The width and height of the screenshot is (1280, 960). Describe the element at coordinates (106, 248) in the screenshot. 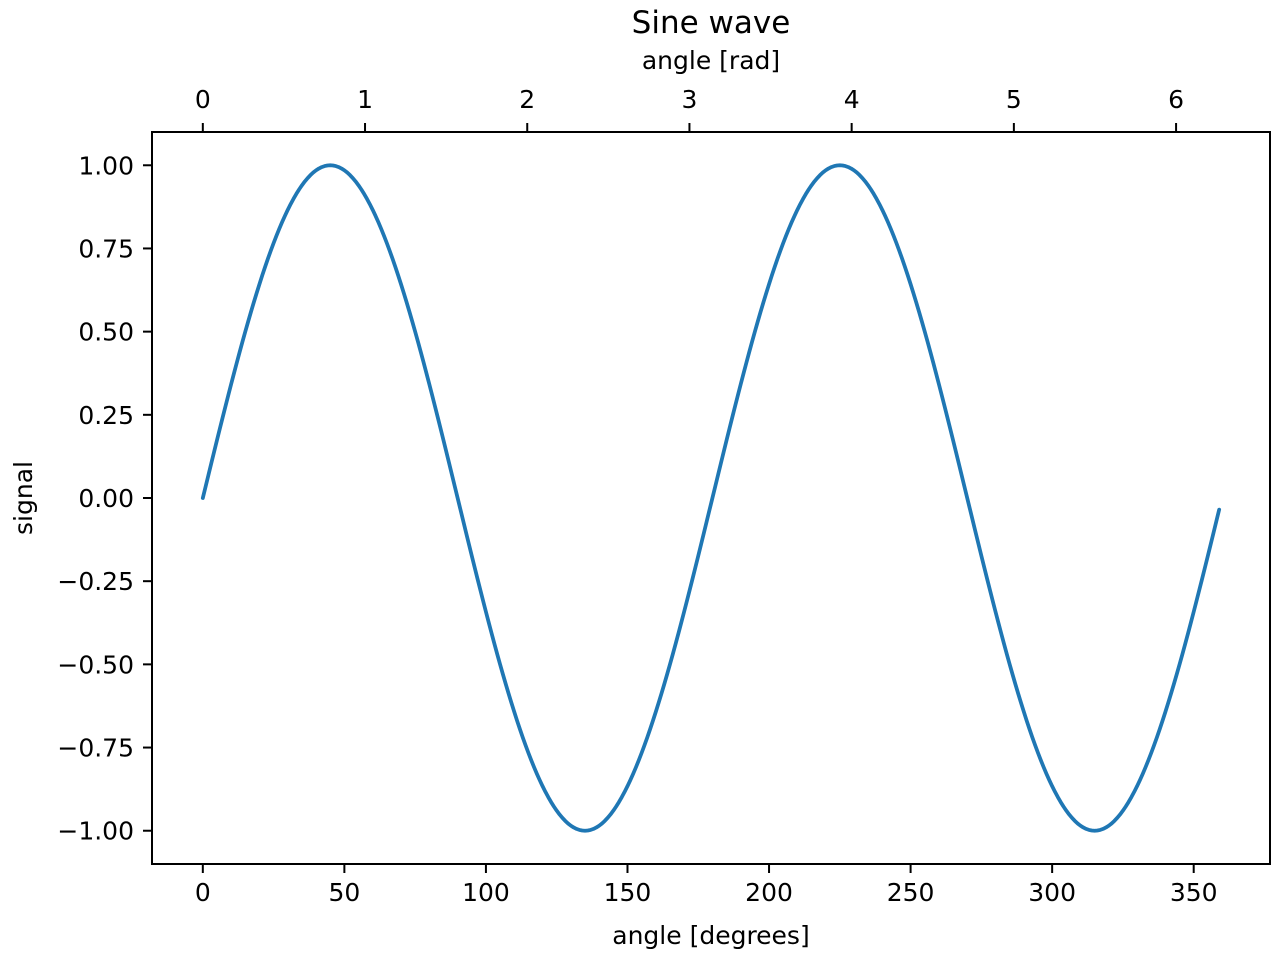

I see `y-tick-label: 0.75` at that location.